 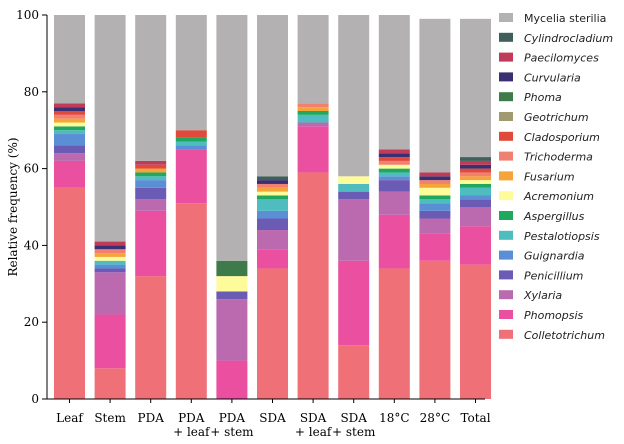 What do you see at coordinates (549, 137) in the screenshot?
I see `legend-item-cladosporium: Cladosporium` at bounding box center [549, 137].